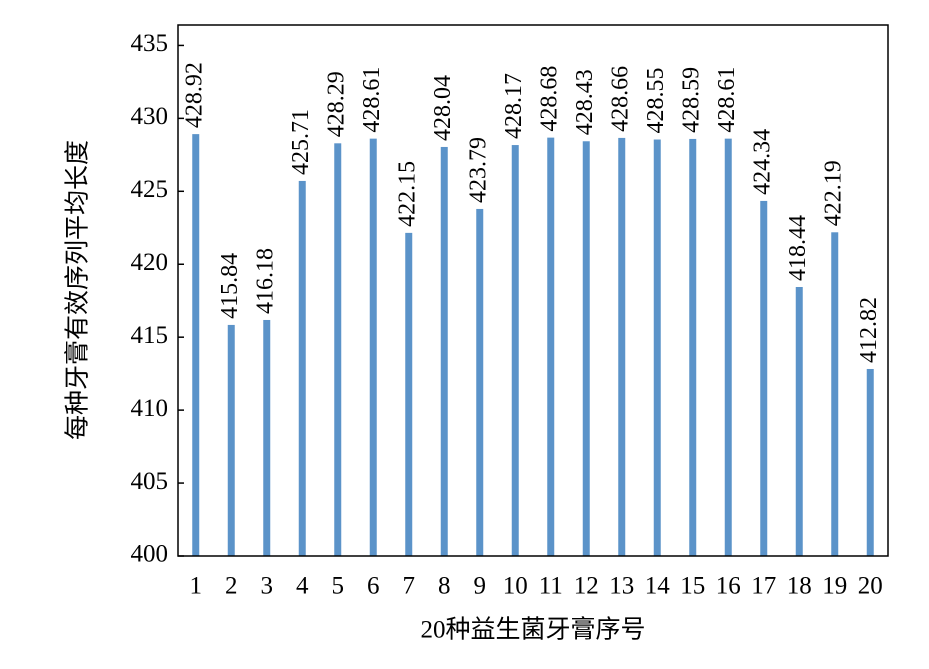 The image size is (929, 669). Describe the element at coordinates (302, 586) in the screenshot. I see `x-tick-label: 4` at that location.